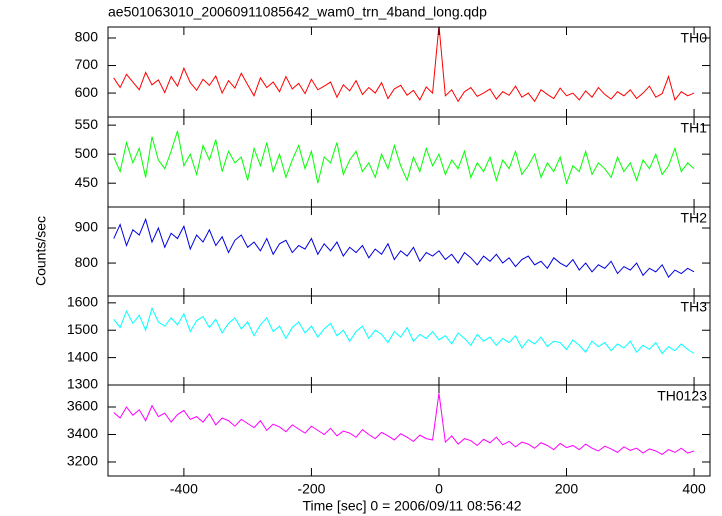  I want to click on series-label: TH1, so click(694, 128).